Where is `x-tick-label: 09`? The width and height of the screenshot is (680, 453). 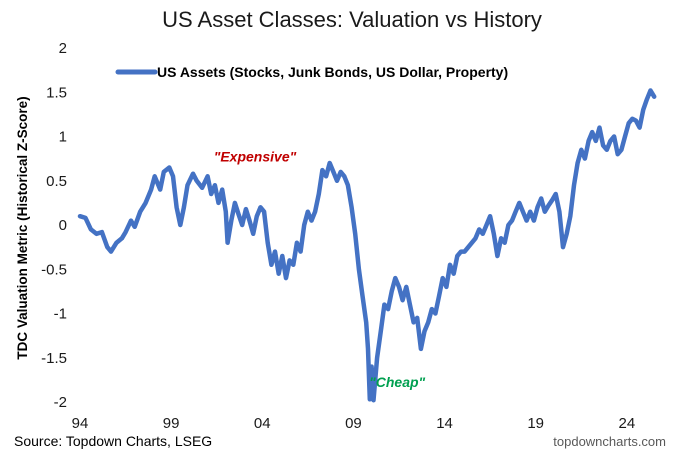
x-tick-label: 09 is located at coordinates (353, 423).